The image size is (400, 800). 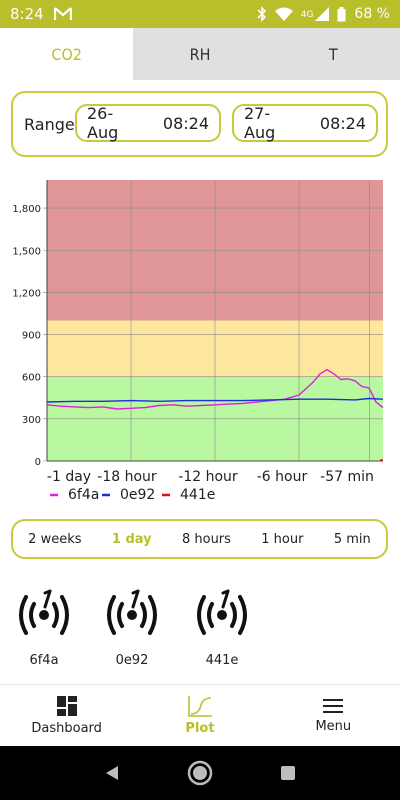 I want to click on sensor-list: 6f4a 0e92 441e, so click(x=200, y=630).